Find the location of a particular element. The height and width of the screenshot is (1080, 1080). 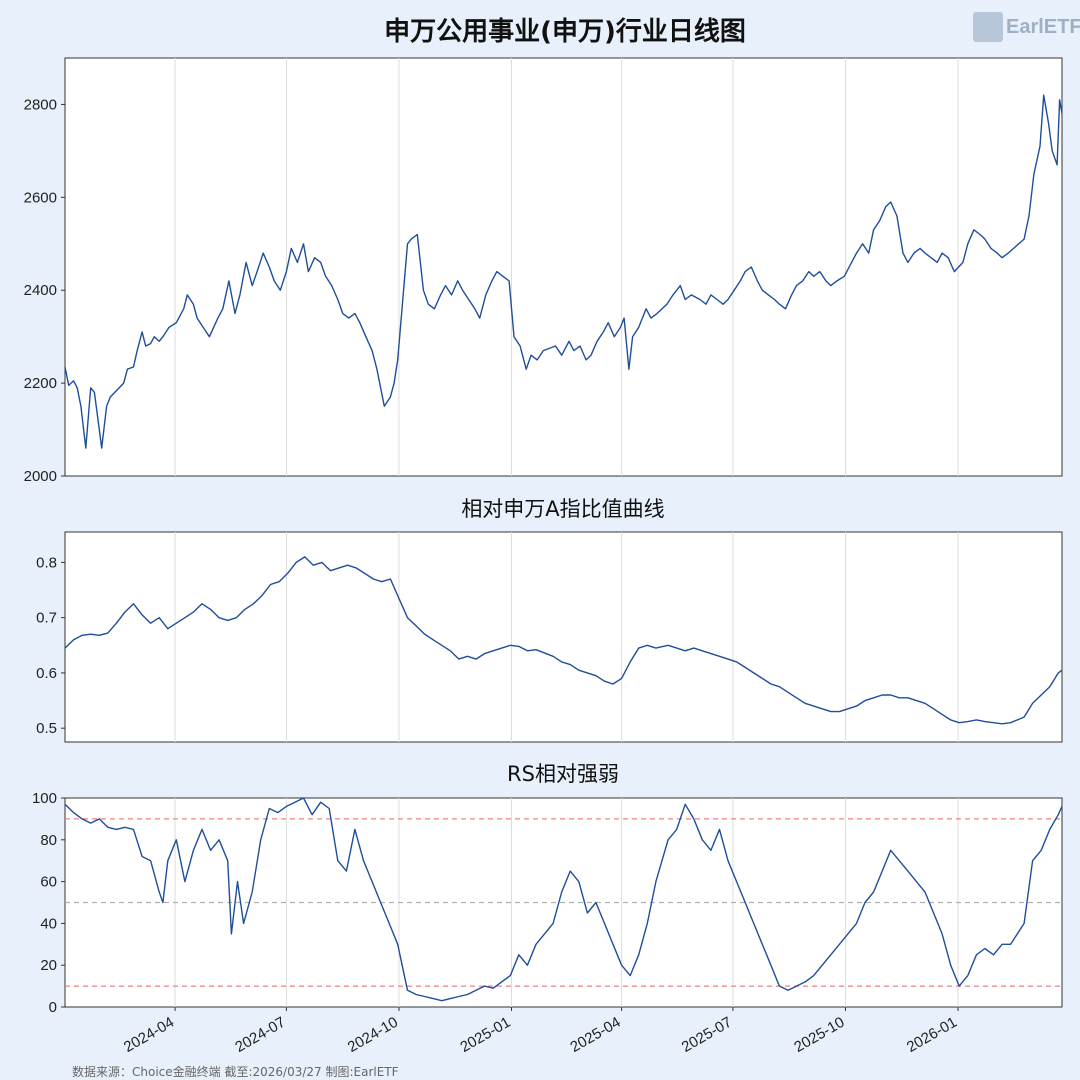

y-tick-label: 2400 is located at coordinates (40, 290).